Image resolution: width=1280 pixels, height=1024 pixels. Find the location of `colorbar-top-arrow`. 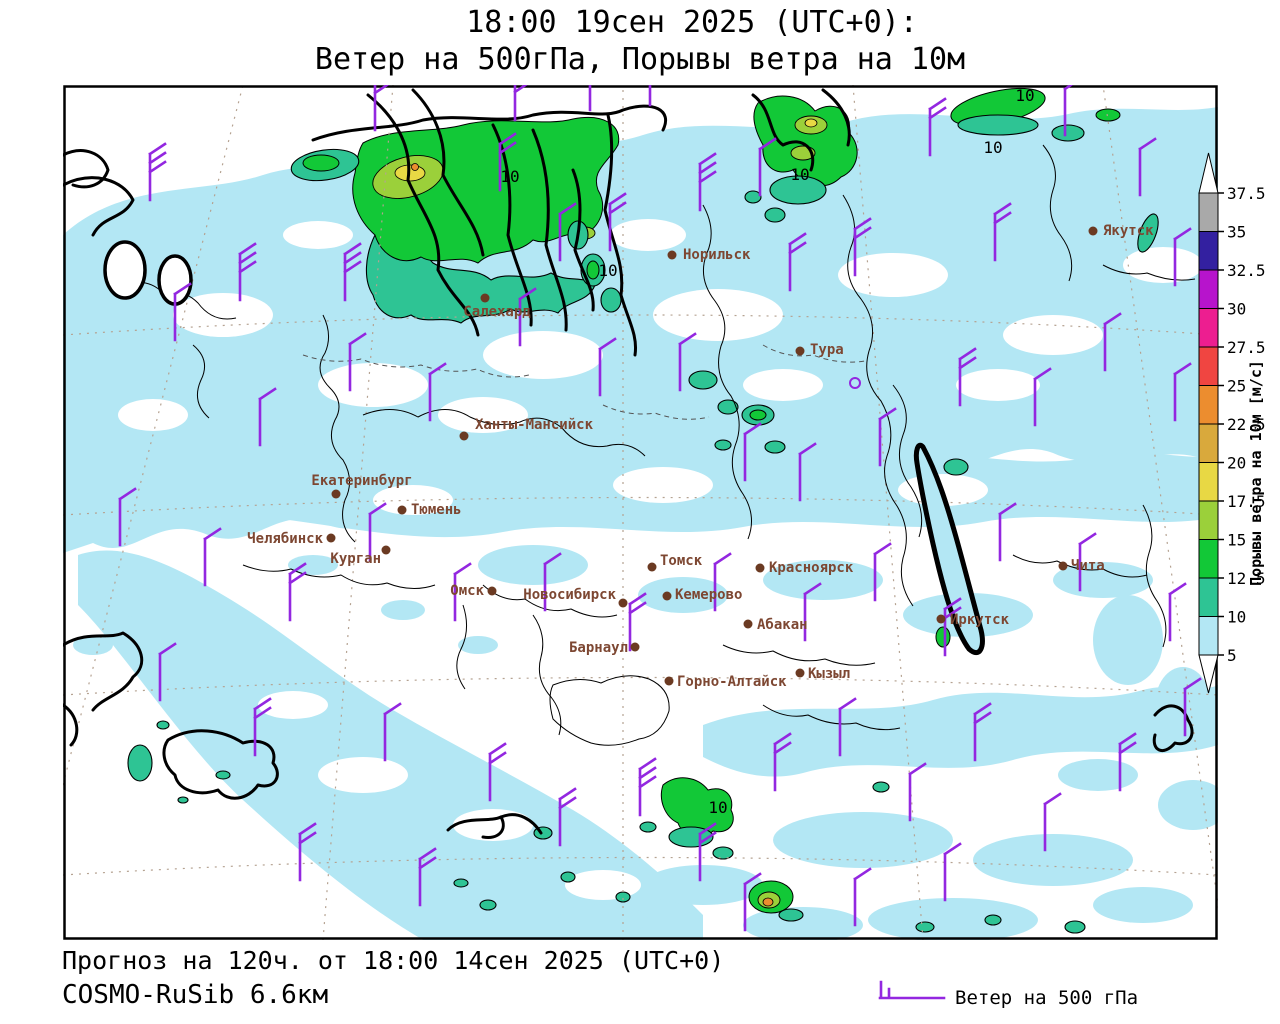

colorbar-top-arrow is located at coordinates (1208, 173).